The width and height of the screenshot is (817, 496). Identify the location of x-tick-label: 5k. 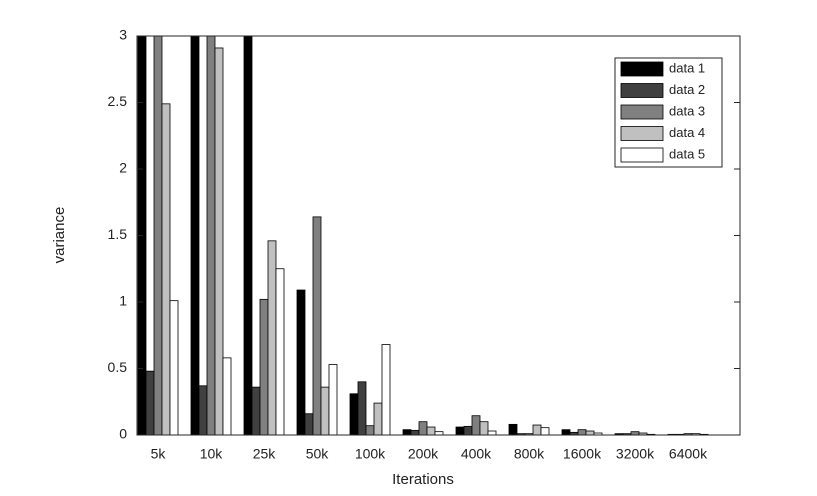
(159, 454).